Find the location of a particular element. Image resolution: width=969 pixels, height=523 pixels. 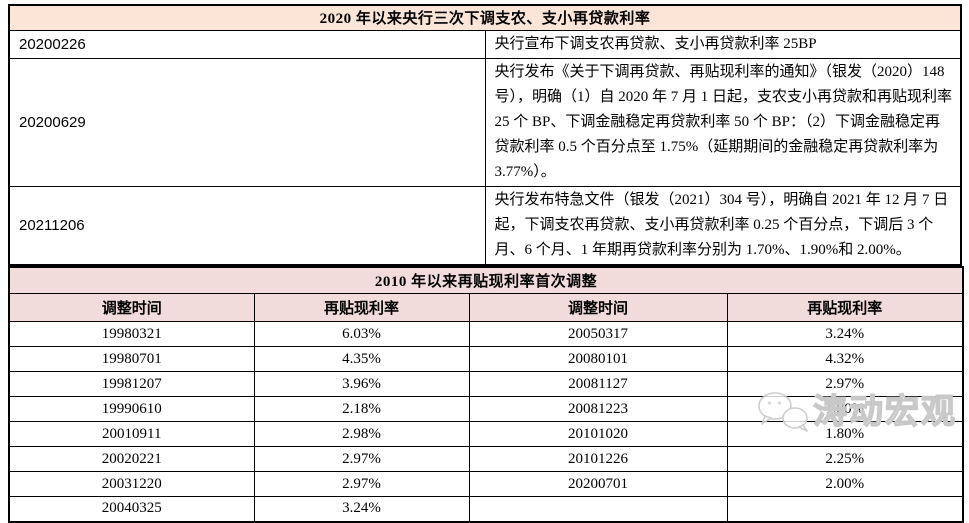

rate-cell: 2.00% is located at coordinates (845, 484).